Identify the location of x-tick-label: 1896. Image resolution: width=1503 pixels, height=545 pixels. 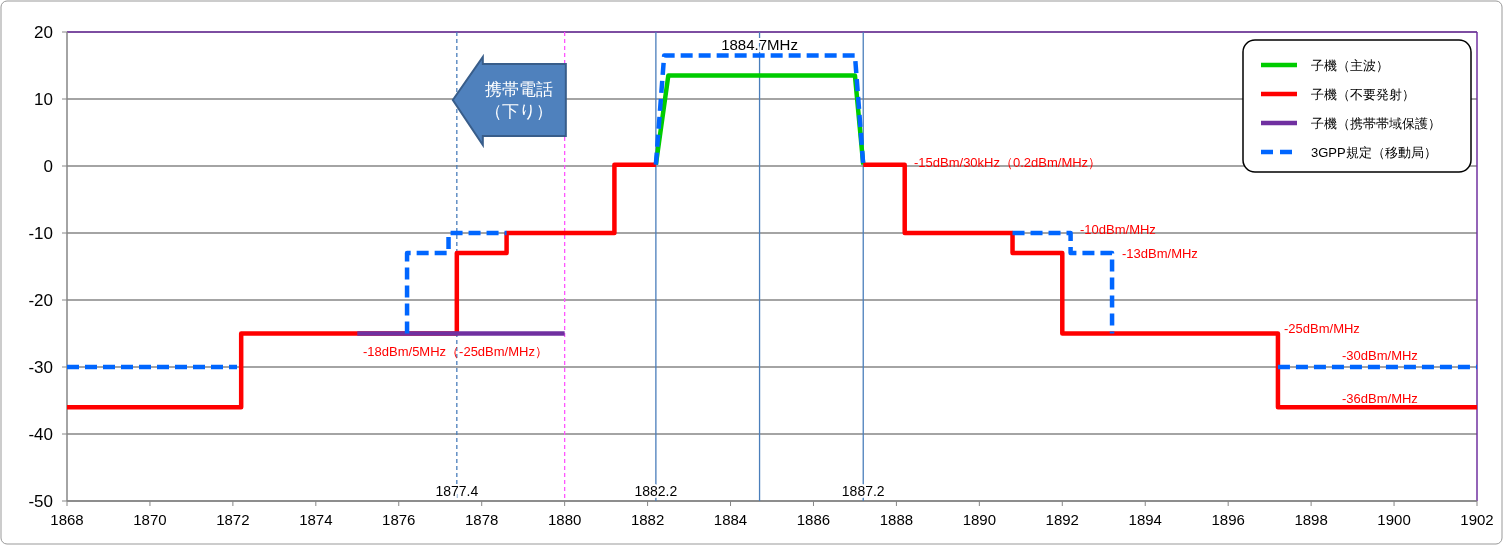
(1228, 519).